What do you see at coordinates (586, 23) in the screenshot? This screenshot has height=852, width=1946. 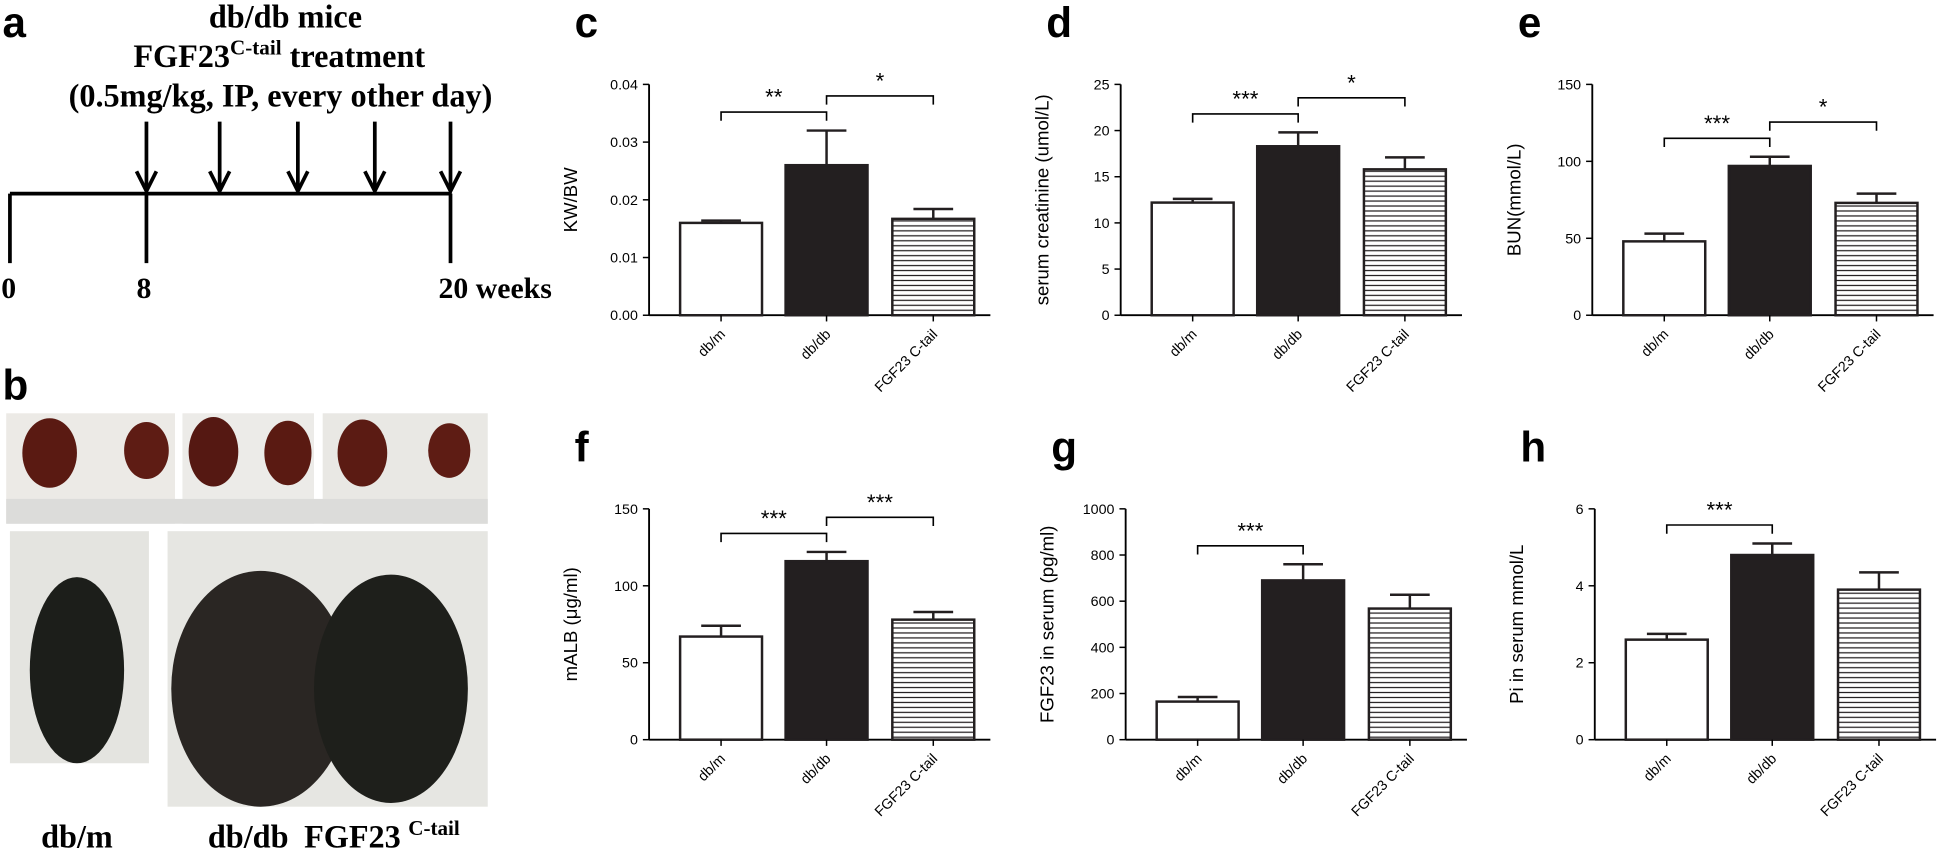 I see `panel-letter: c` at bounding box center [586, 23].